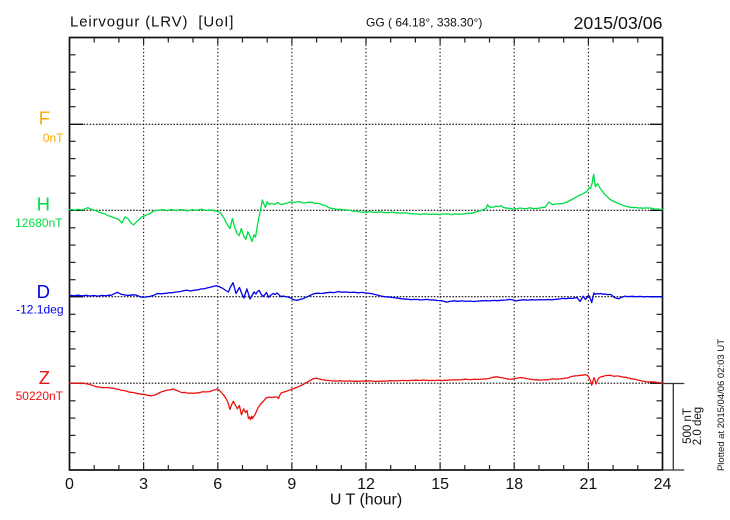 This screenshot has width=730, height=520. Describe the element at coordinates (588, 484) in the screenshot. I see `svg-text: 21` at that location.